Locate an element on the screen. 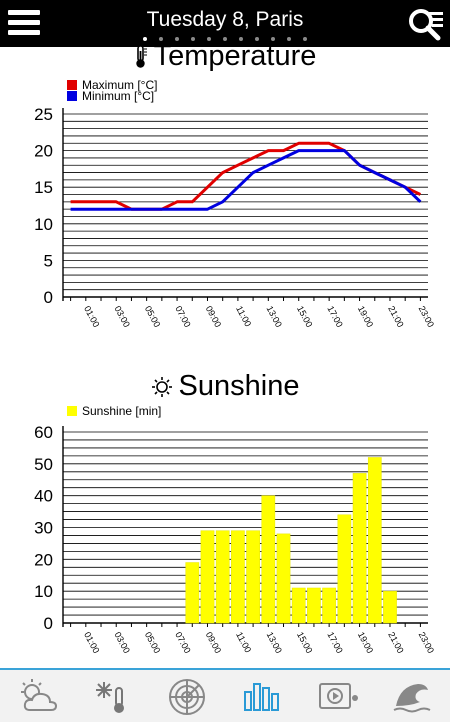  page-title: Tuesday 8, Paris is located at coordinates (225, 19).